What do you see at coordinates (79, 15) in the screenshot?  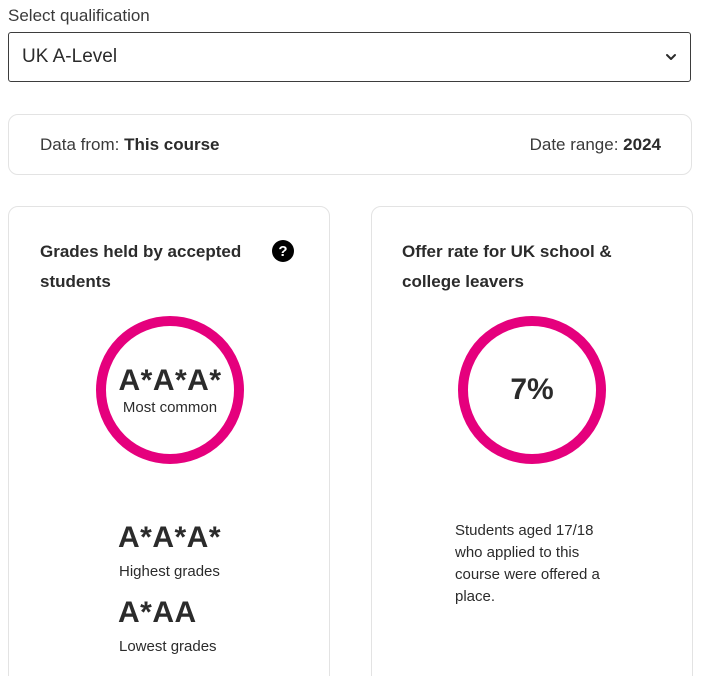 I see `qualification-label: Select qualification` at bounding box center [79, 15].